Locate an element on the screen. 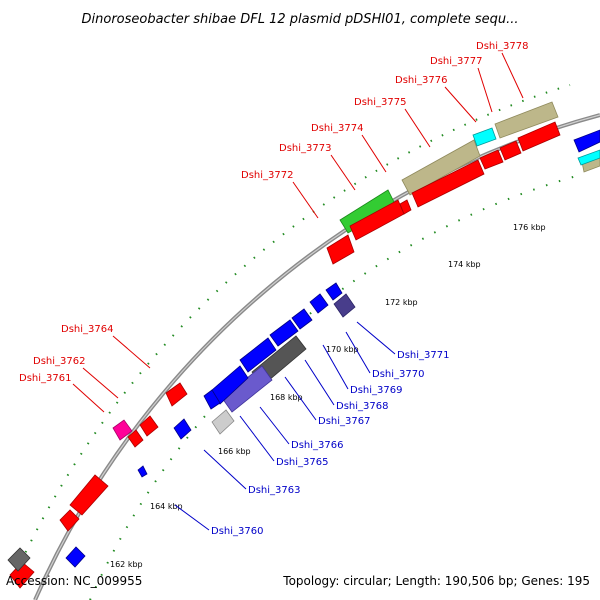 The image size is (600, 600). dark-region-block is located at coordinates (19, 559).